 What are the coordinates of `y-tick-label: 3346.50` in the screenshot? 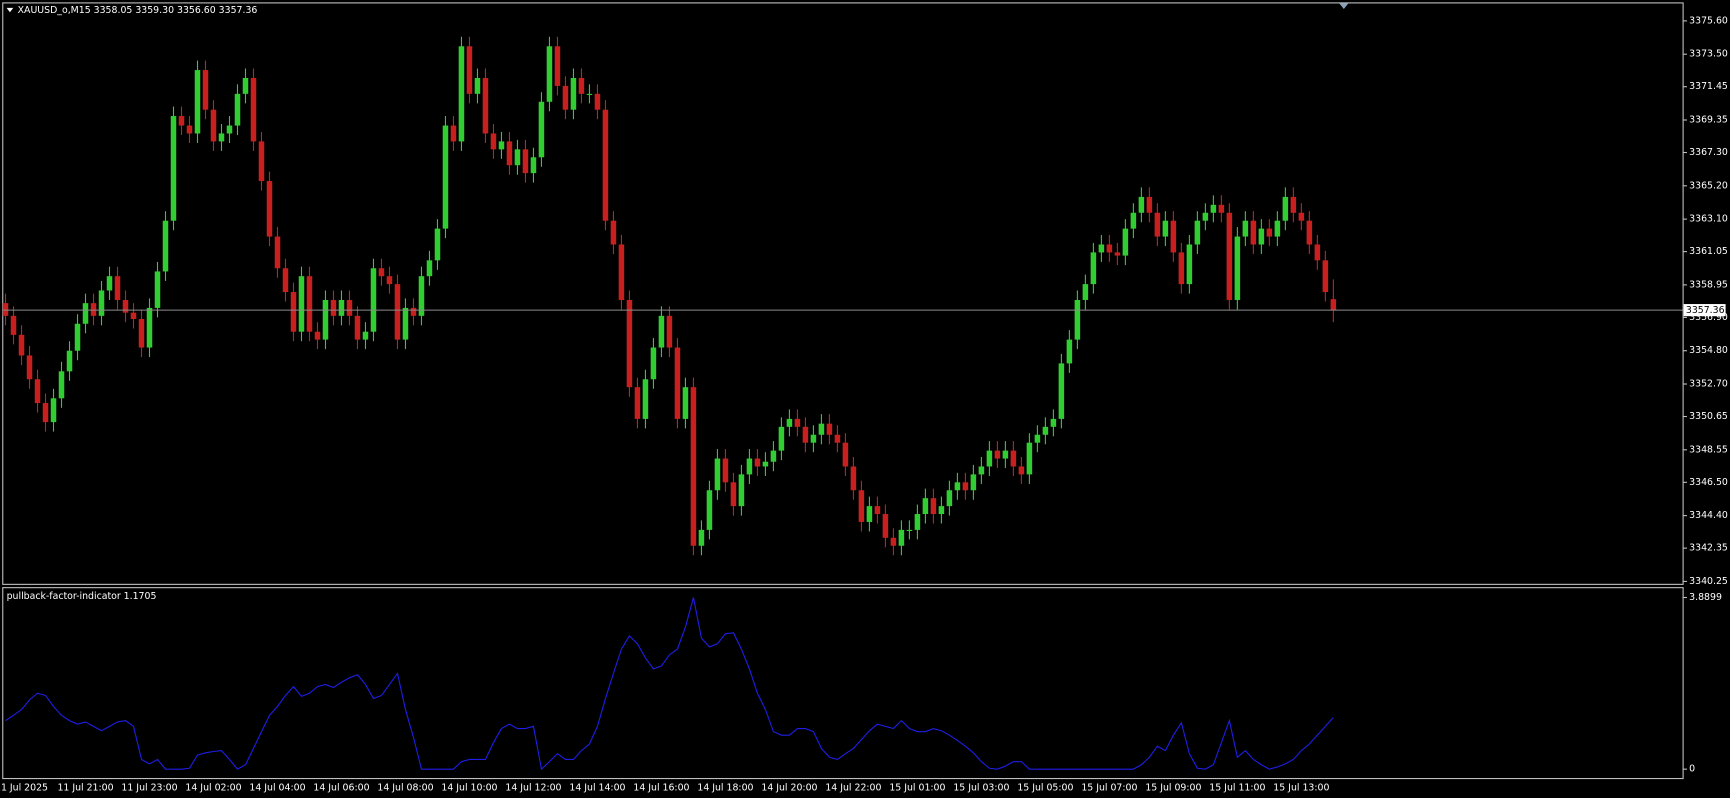 It's located at (1708, 482).